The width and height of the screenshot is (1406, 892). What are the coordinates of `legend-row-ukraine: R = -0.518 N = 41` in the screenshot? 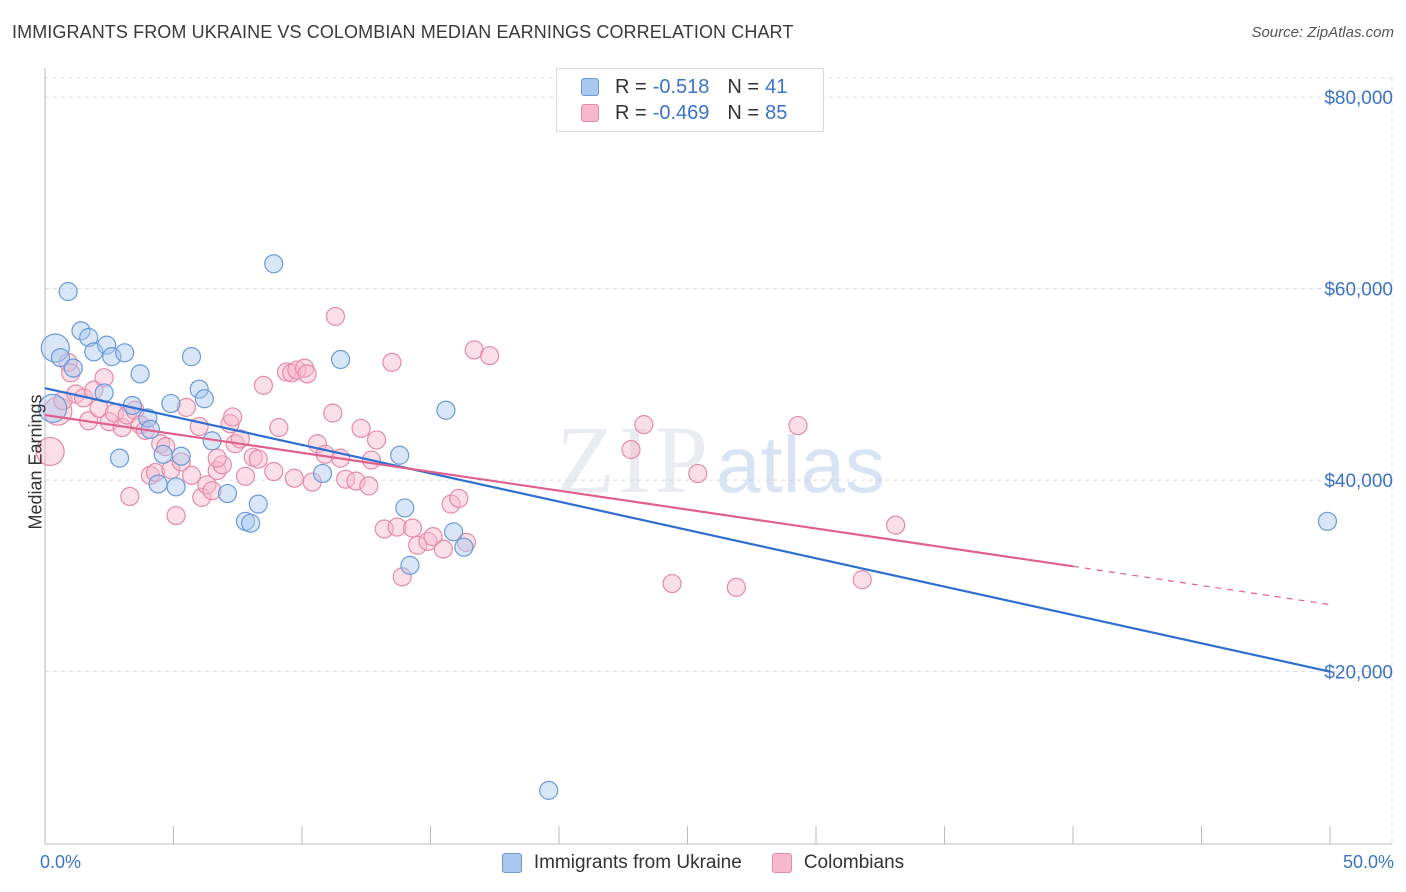 It's located at (684, 87).